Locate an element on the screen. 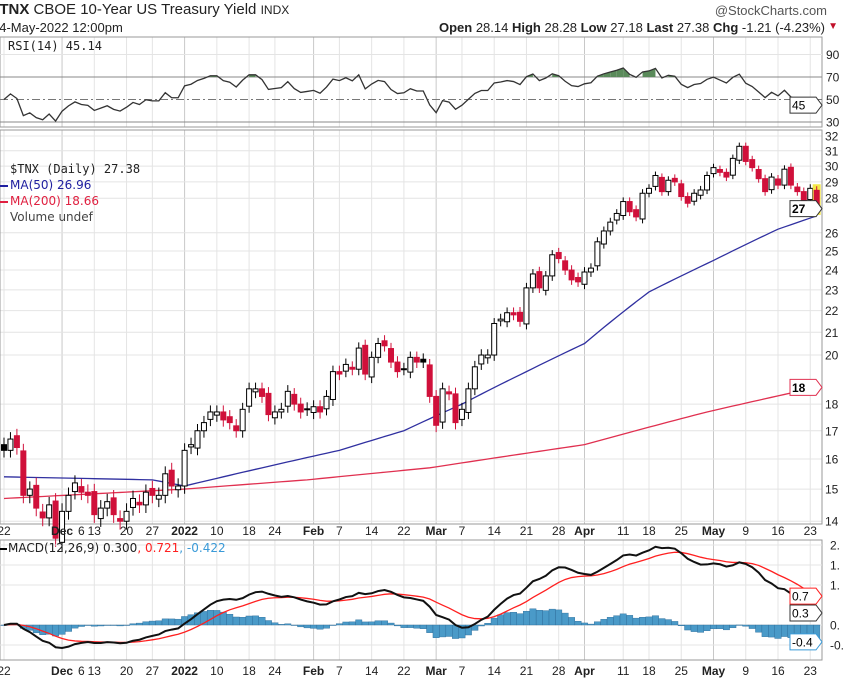 The image size is (845, 684). rsi-last-tag-value: 45 is located at coordinates (799, 106).